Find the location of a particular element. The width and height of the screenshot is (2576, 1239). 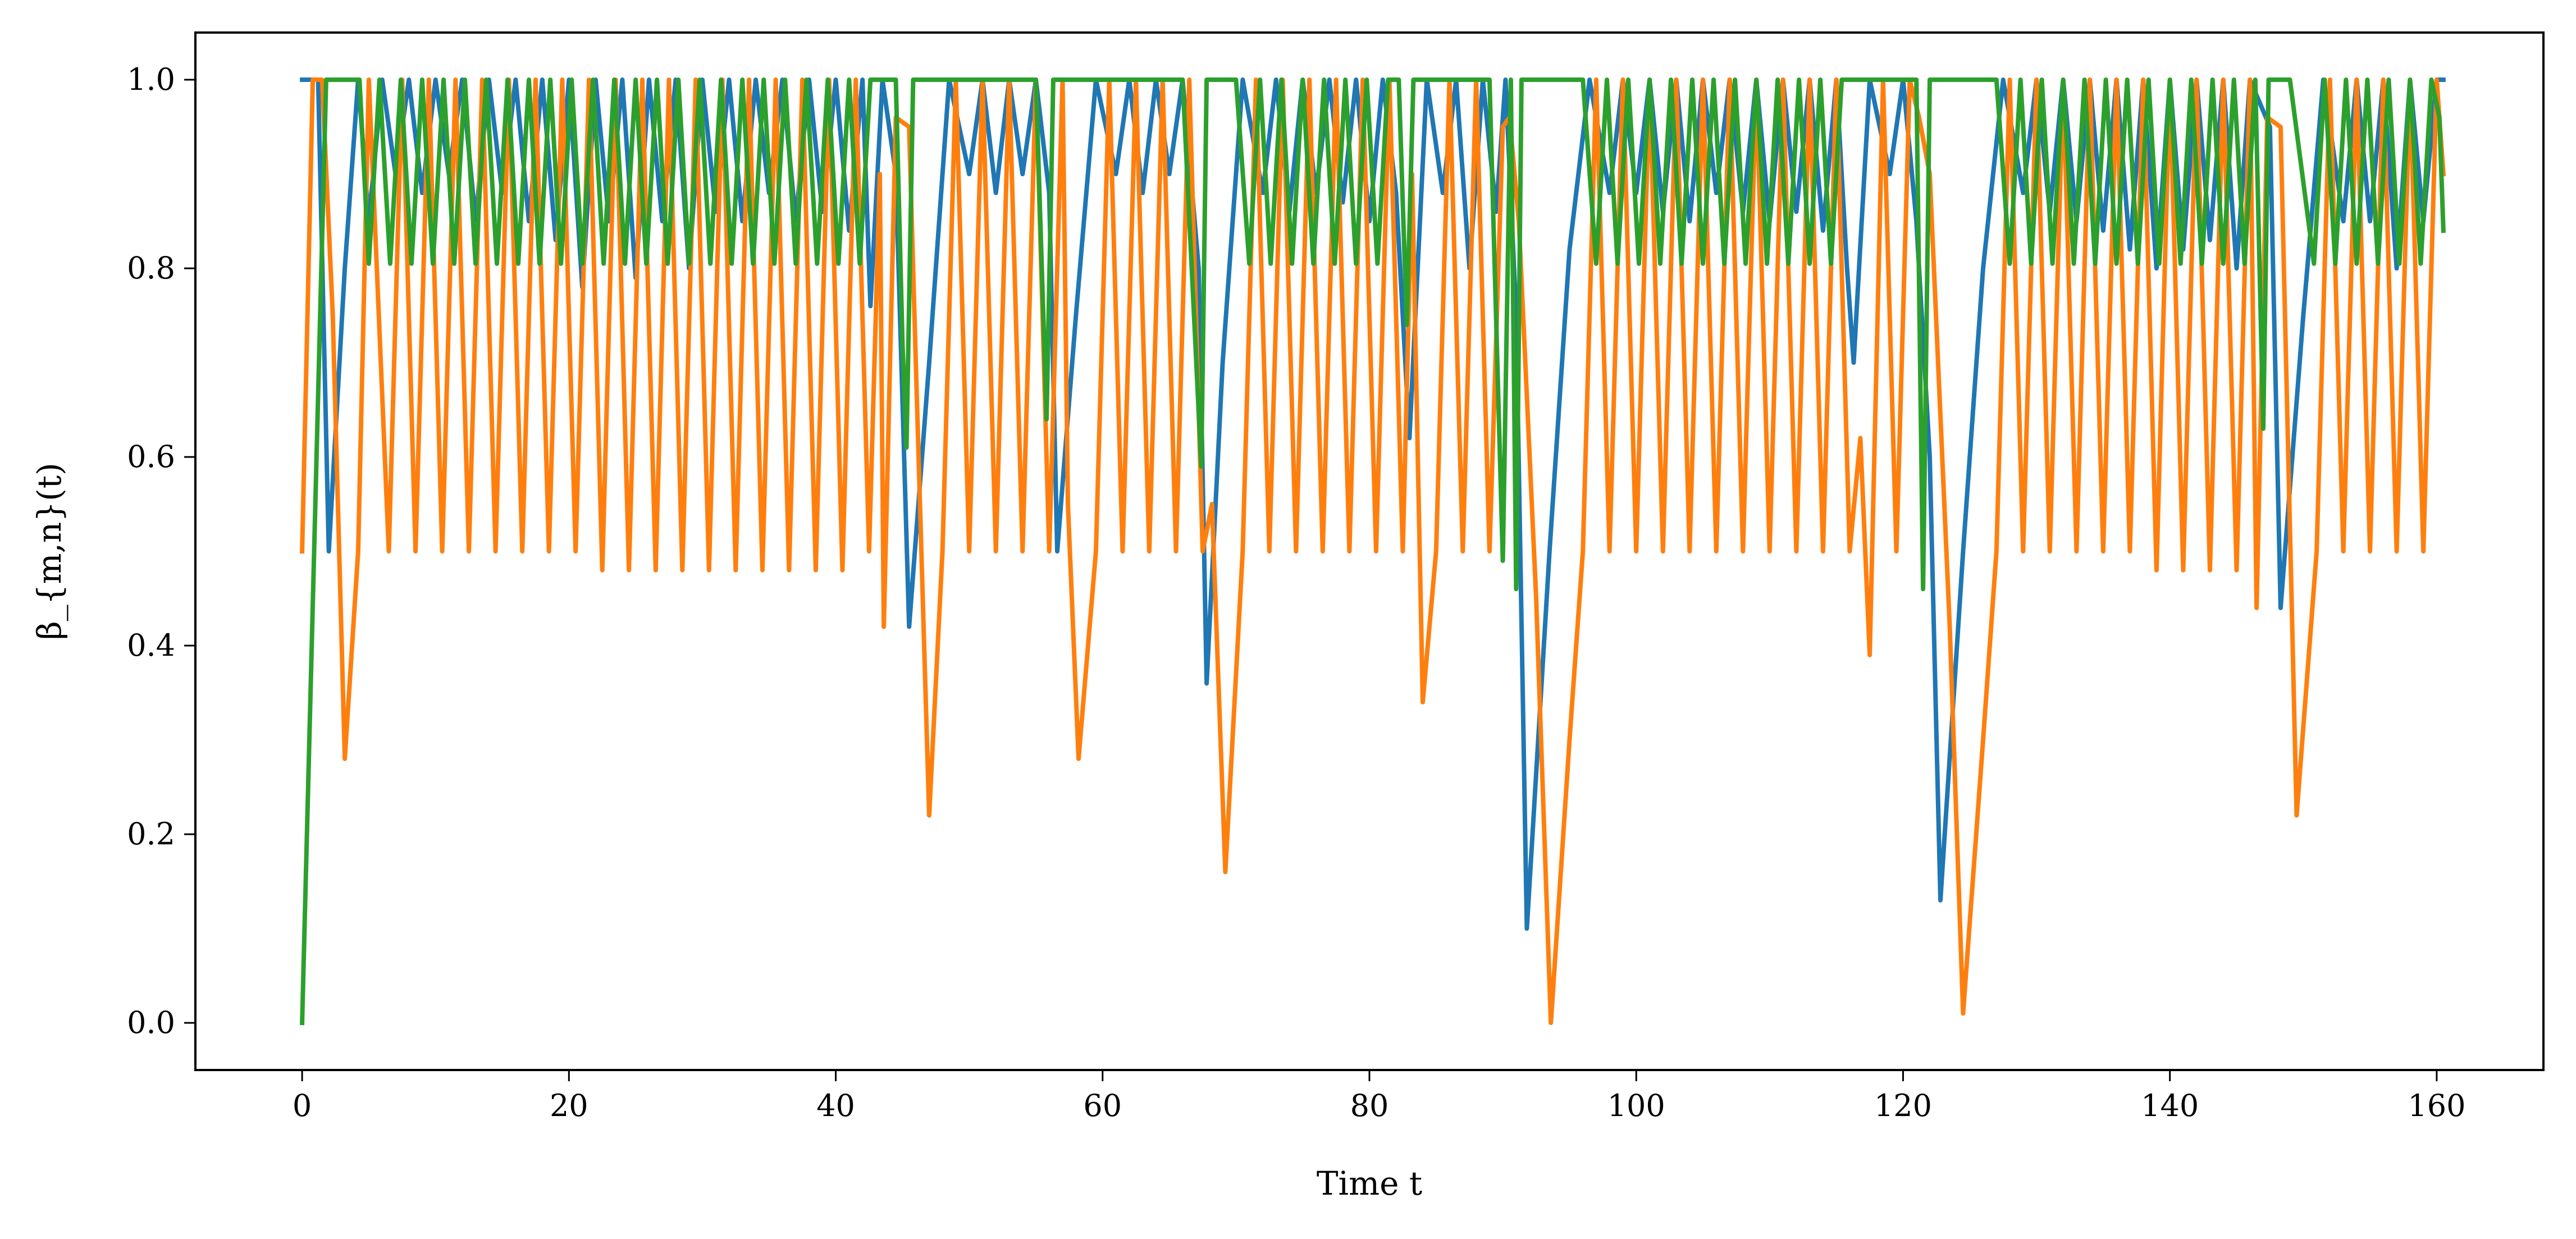

y-tick-label: 0.8 is located at coordinates (151, 268).